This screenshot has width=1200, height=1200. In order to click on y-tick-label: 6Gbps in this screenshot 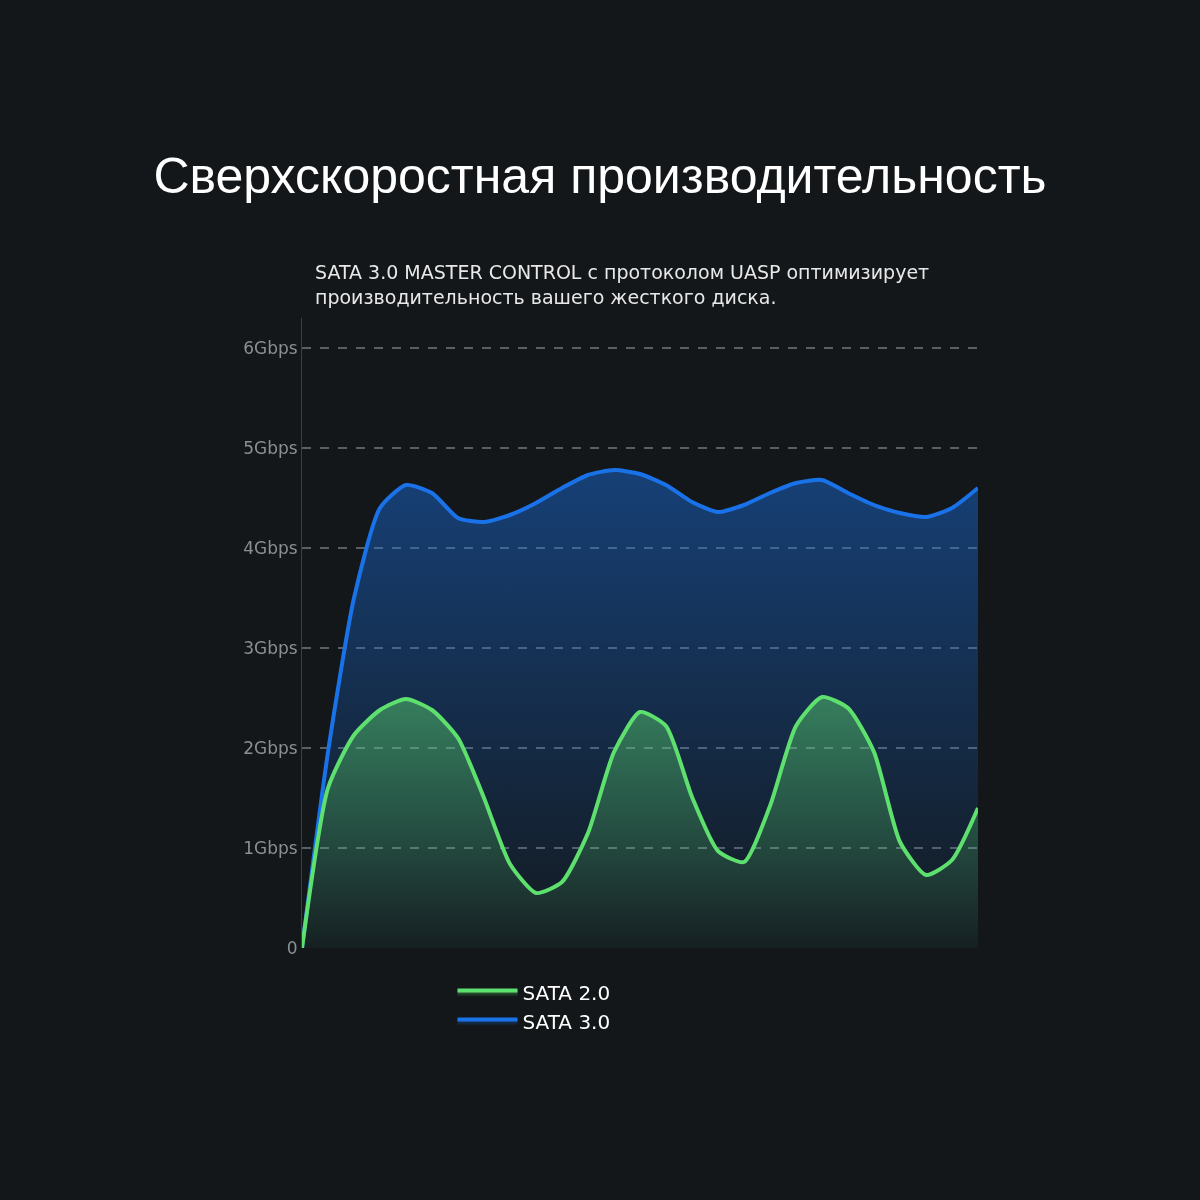, I will do `click(270, 347)`.